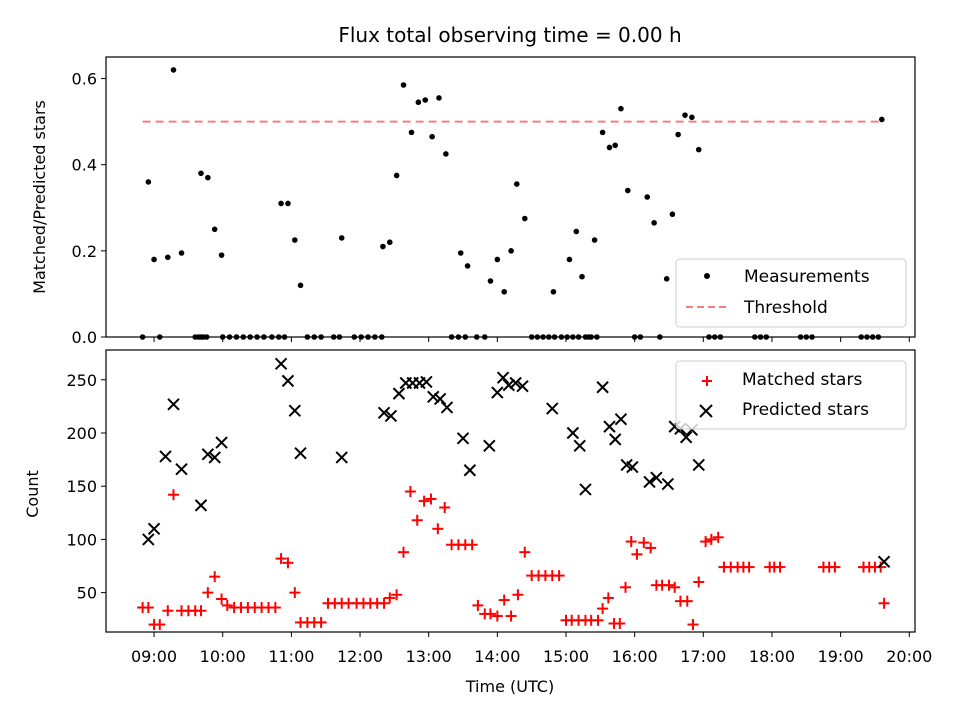  I want to click on top-legend: Measurements Threshold, so click(791, 293).